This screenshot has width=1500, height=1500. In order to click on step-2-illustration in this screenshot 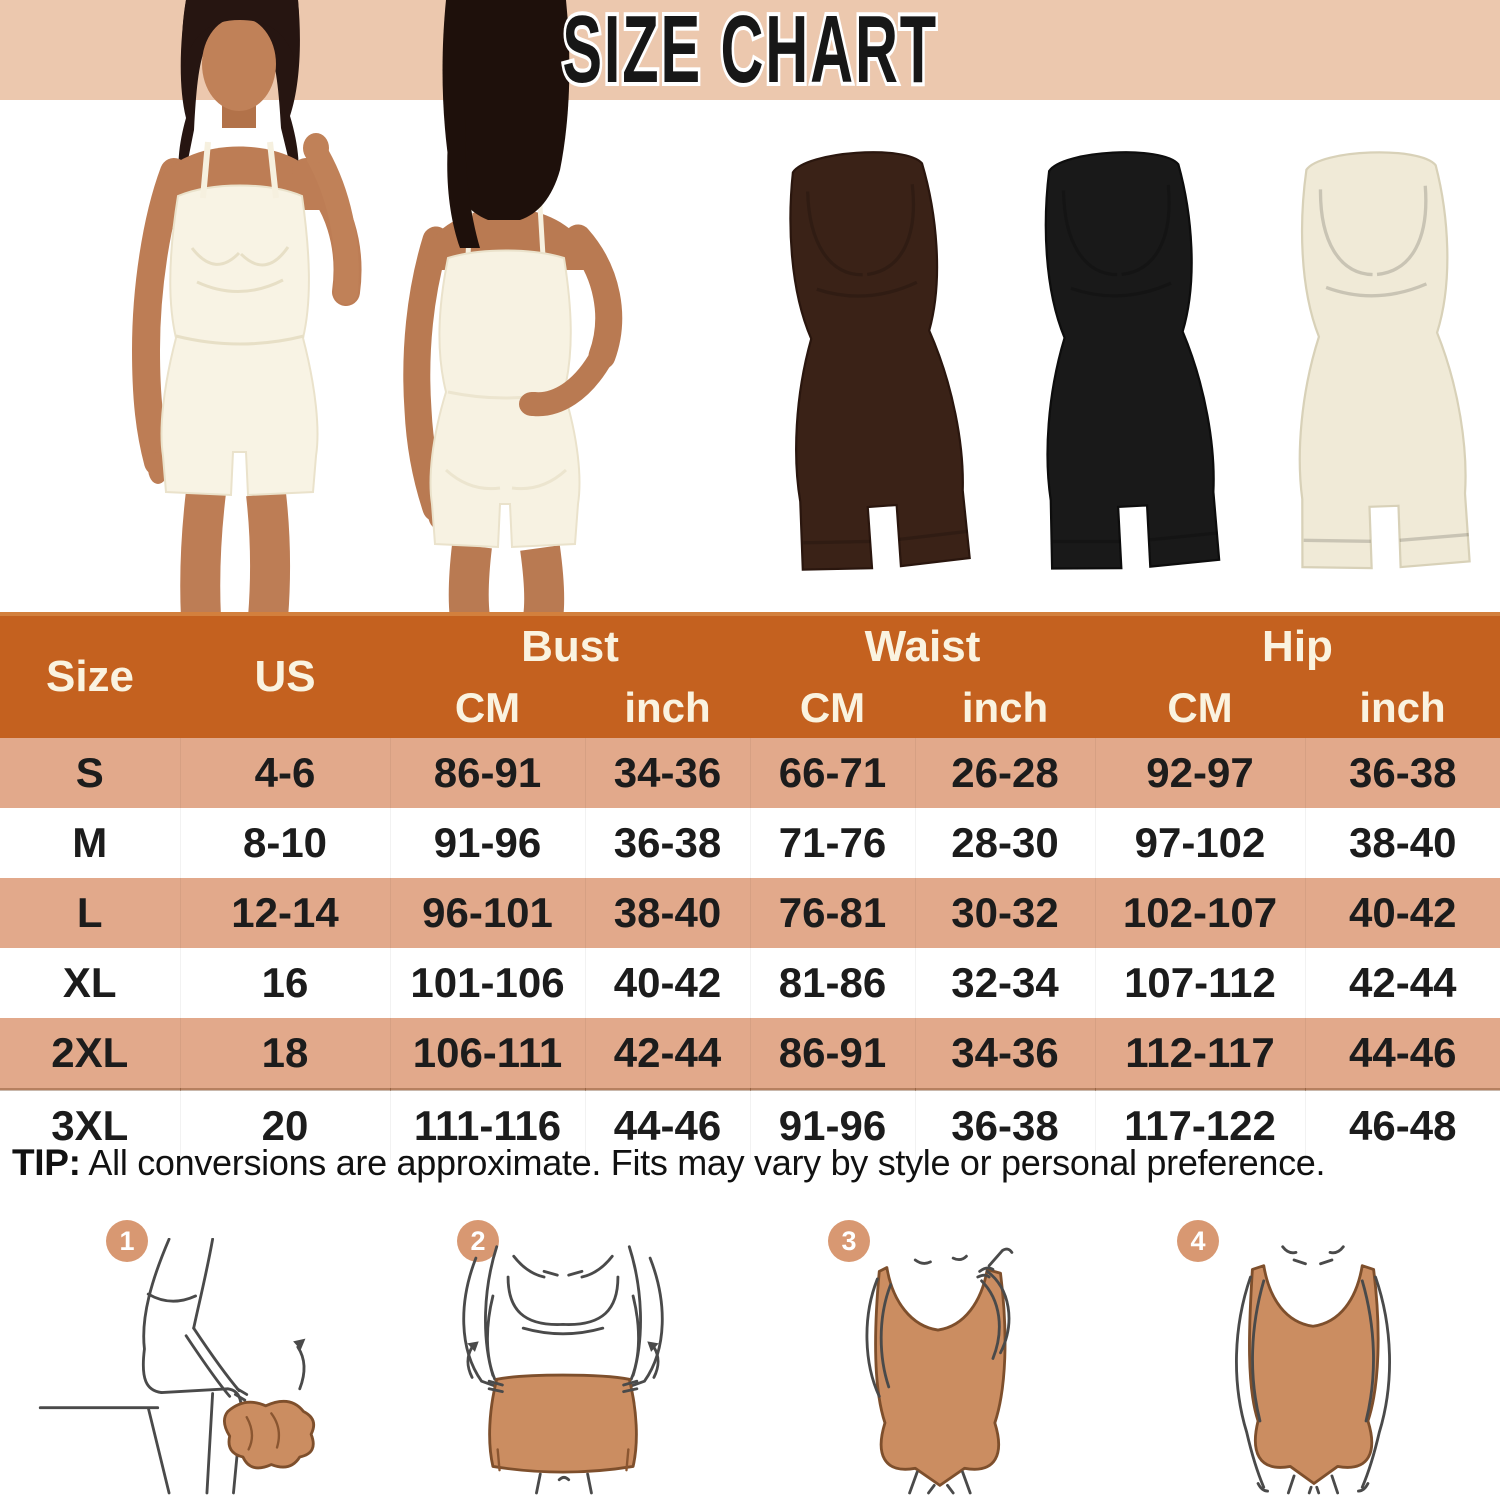, I will do `click(562, 1370)`.